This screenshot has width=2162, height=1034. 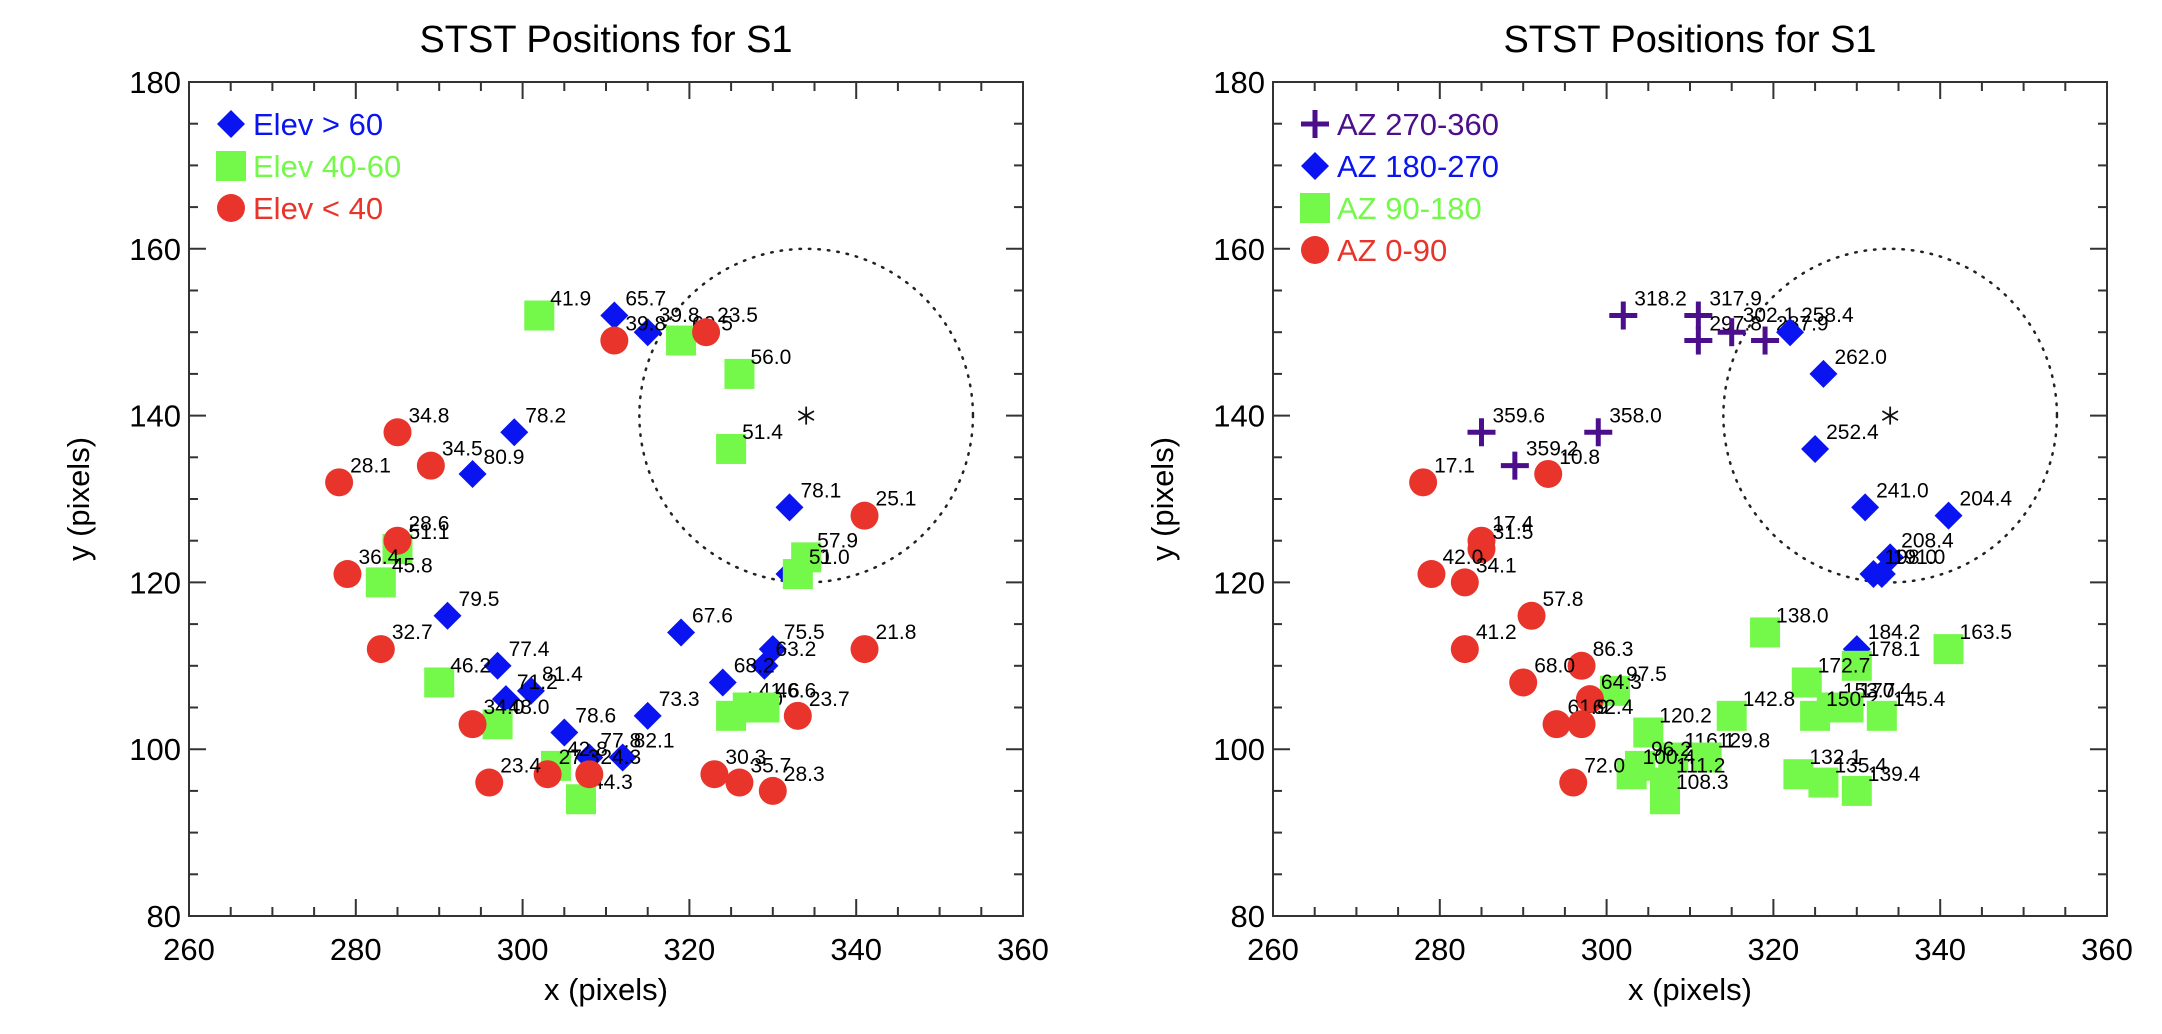 What do you see at coordinates (1835, 757) in the screenshot?
I see `data-point-label: 132.1` at bounding box center [1835, 757].